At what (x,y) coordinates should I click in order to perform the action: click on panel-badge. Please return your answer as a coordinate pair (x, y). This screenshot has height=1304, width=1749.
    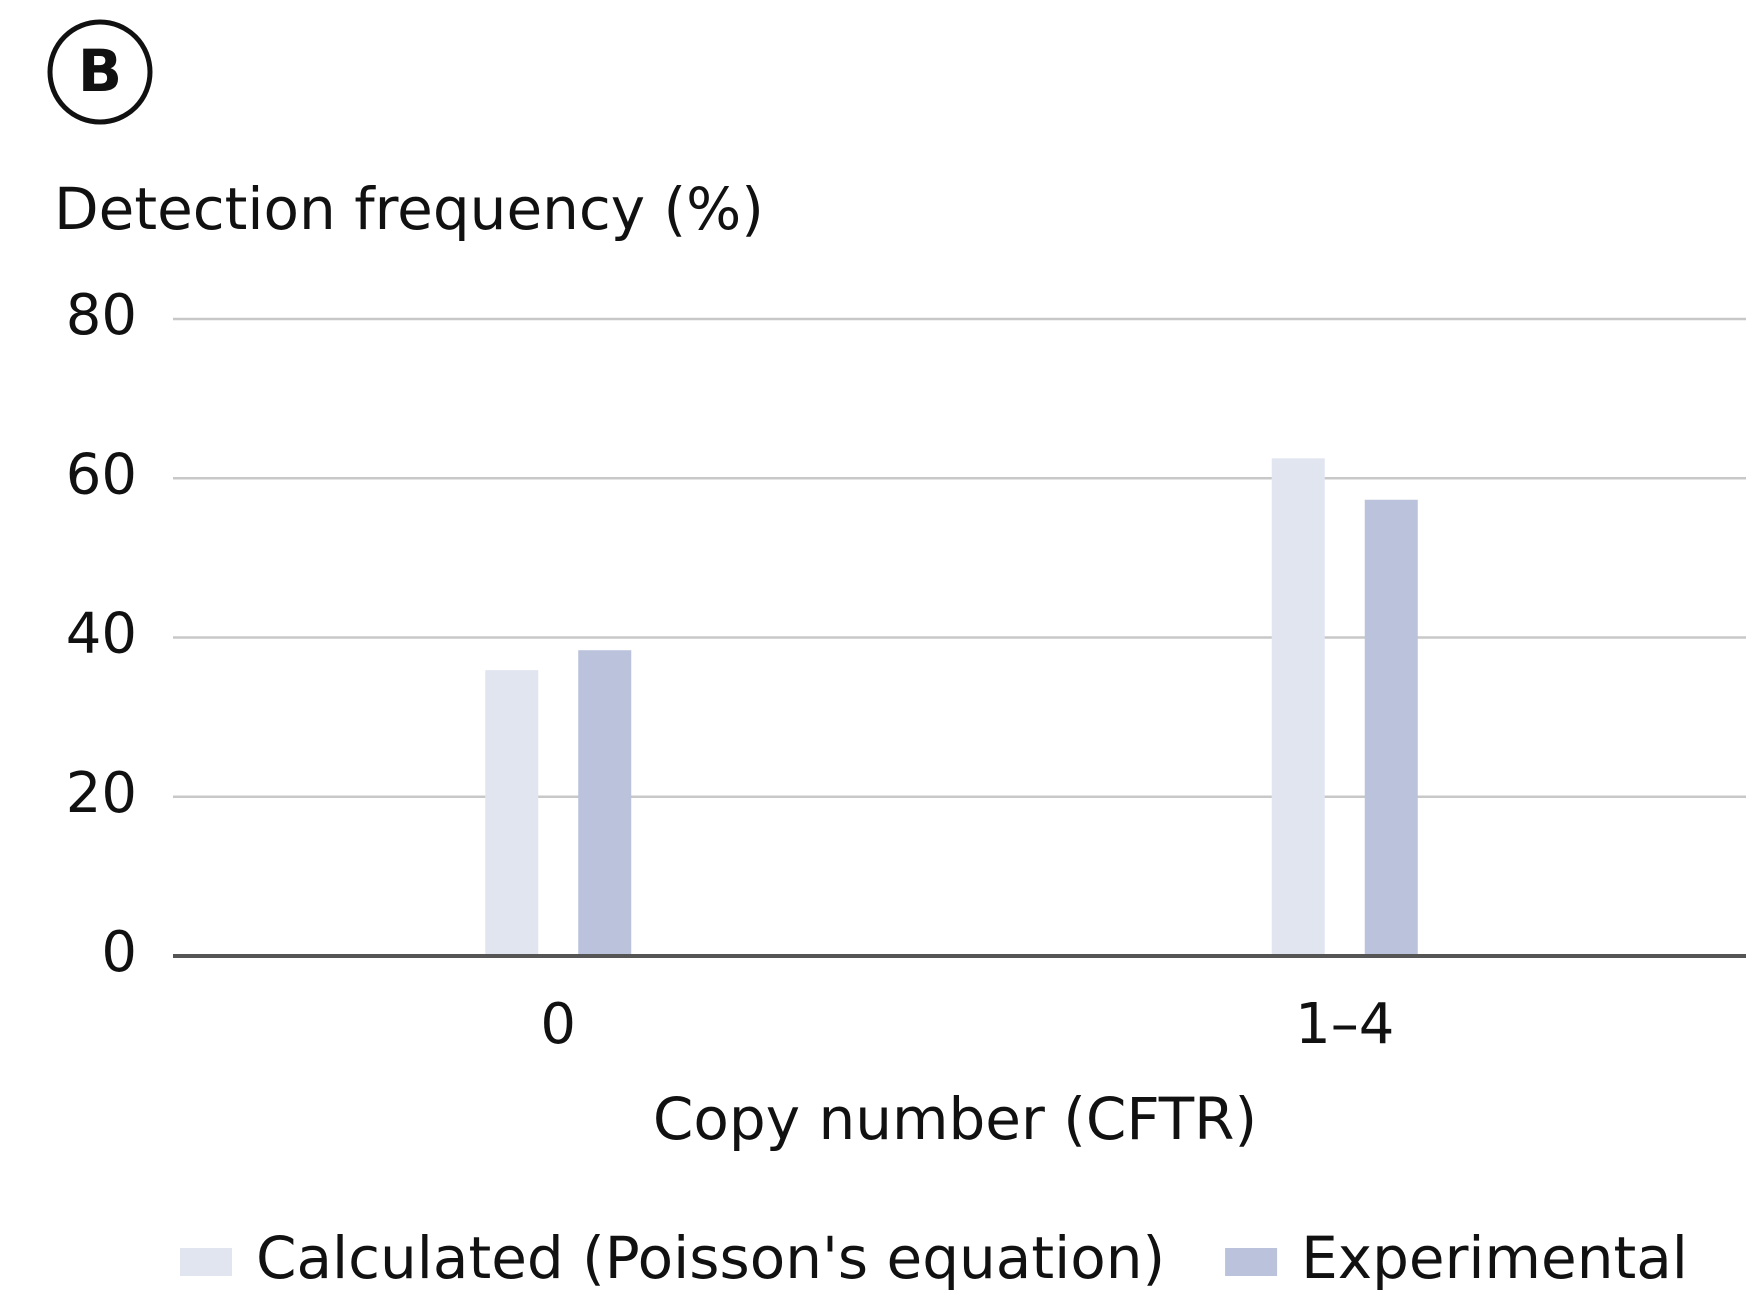
    Looking at the image, I should click on (100, 72).